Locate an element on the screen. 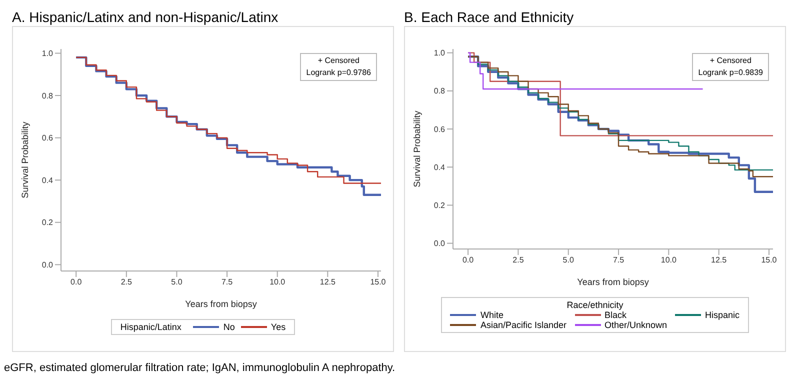  annotation: Logrank p=0.9786 is located at coordinates (338, 73).